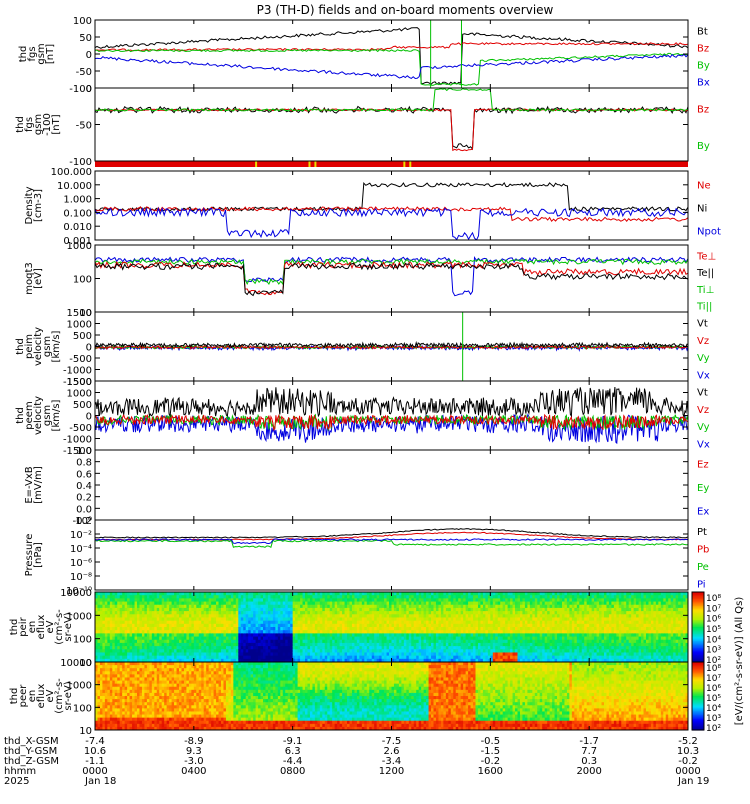 This screenshot has width=750, height=804. What do you see at coordinates (391, 164) in the screenshot?
I see `status-bar` at bounding box center [391, 164].